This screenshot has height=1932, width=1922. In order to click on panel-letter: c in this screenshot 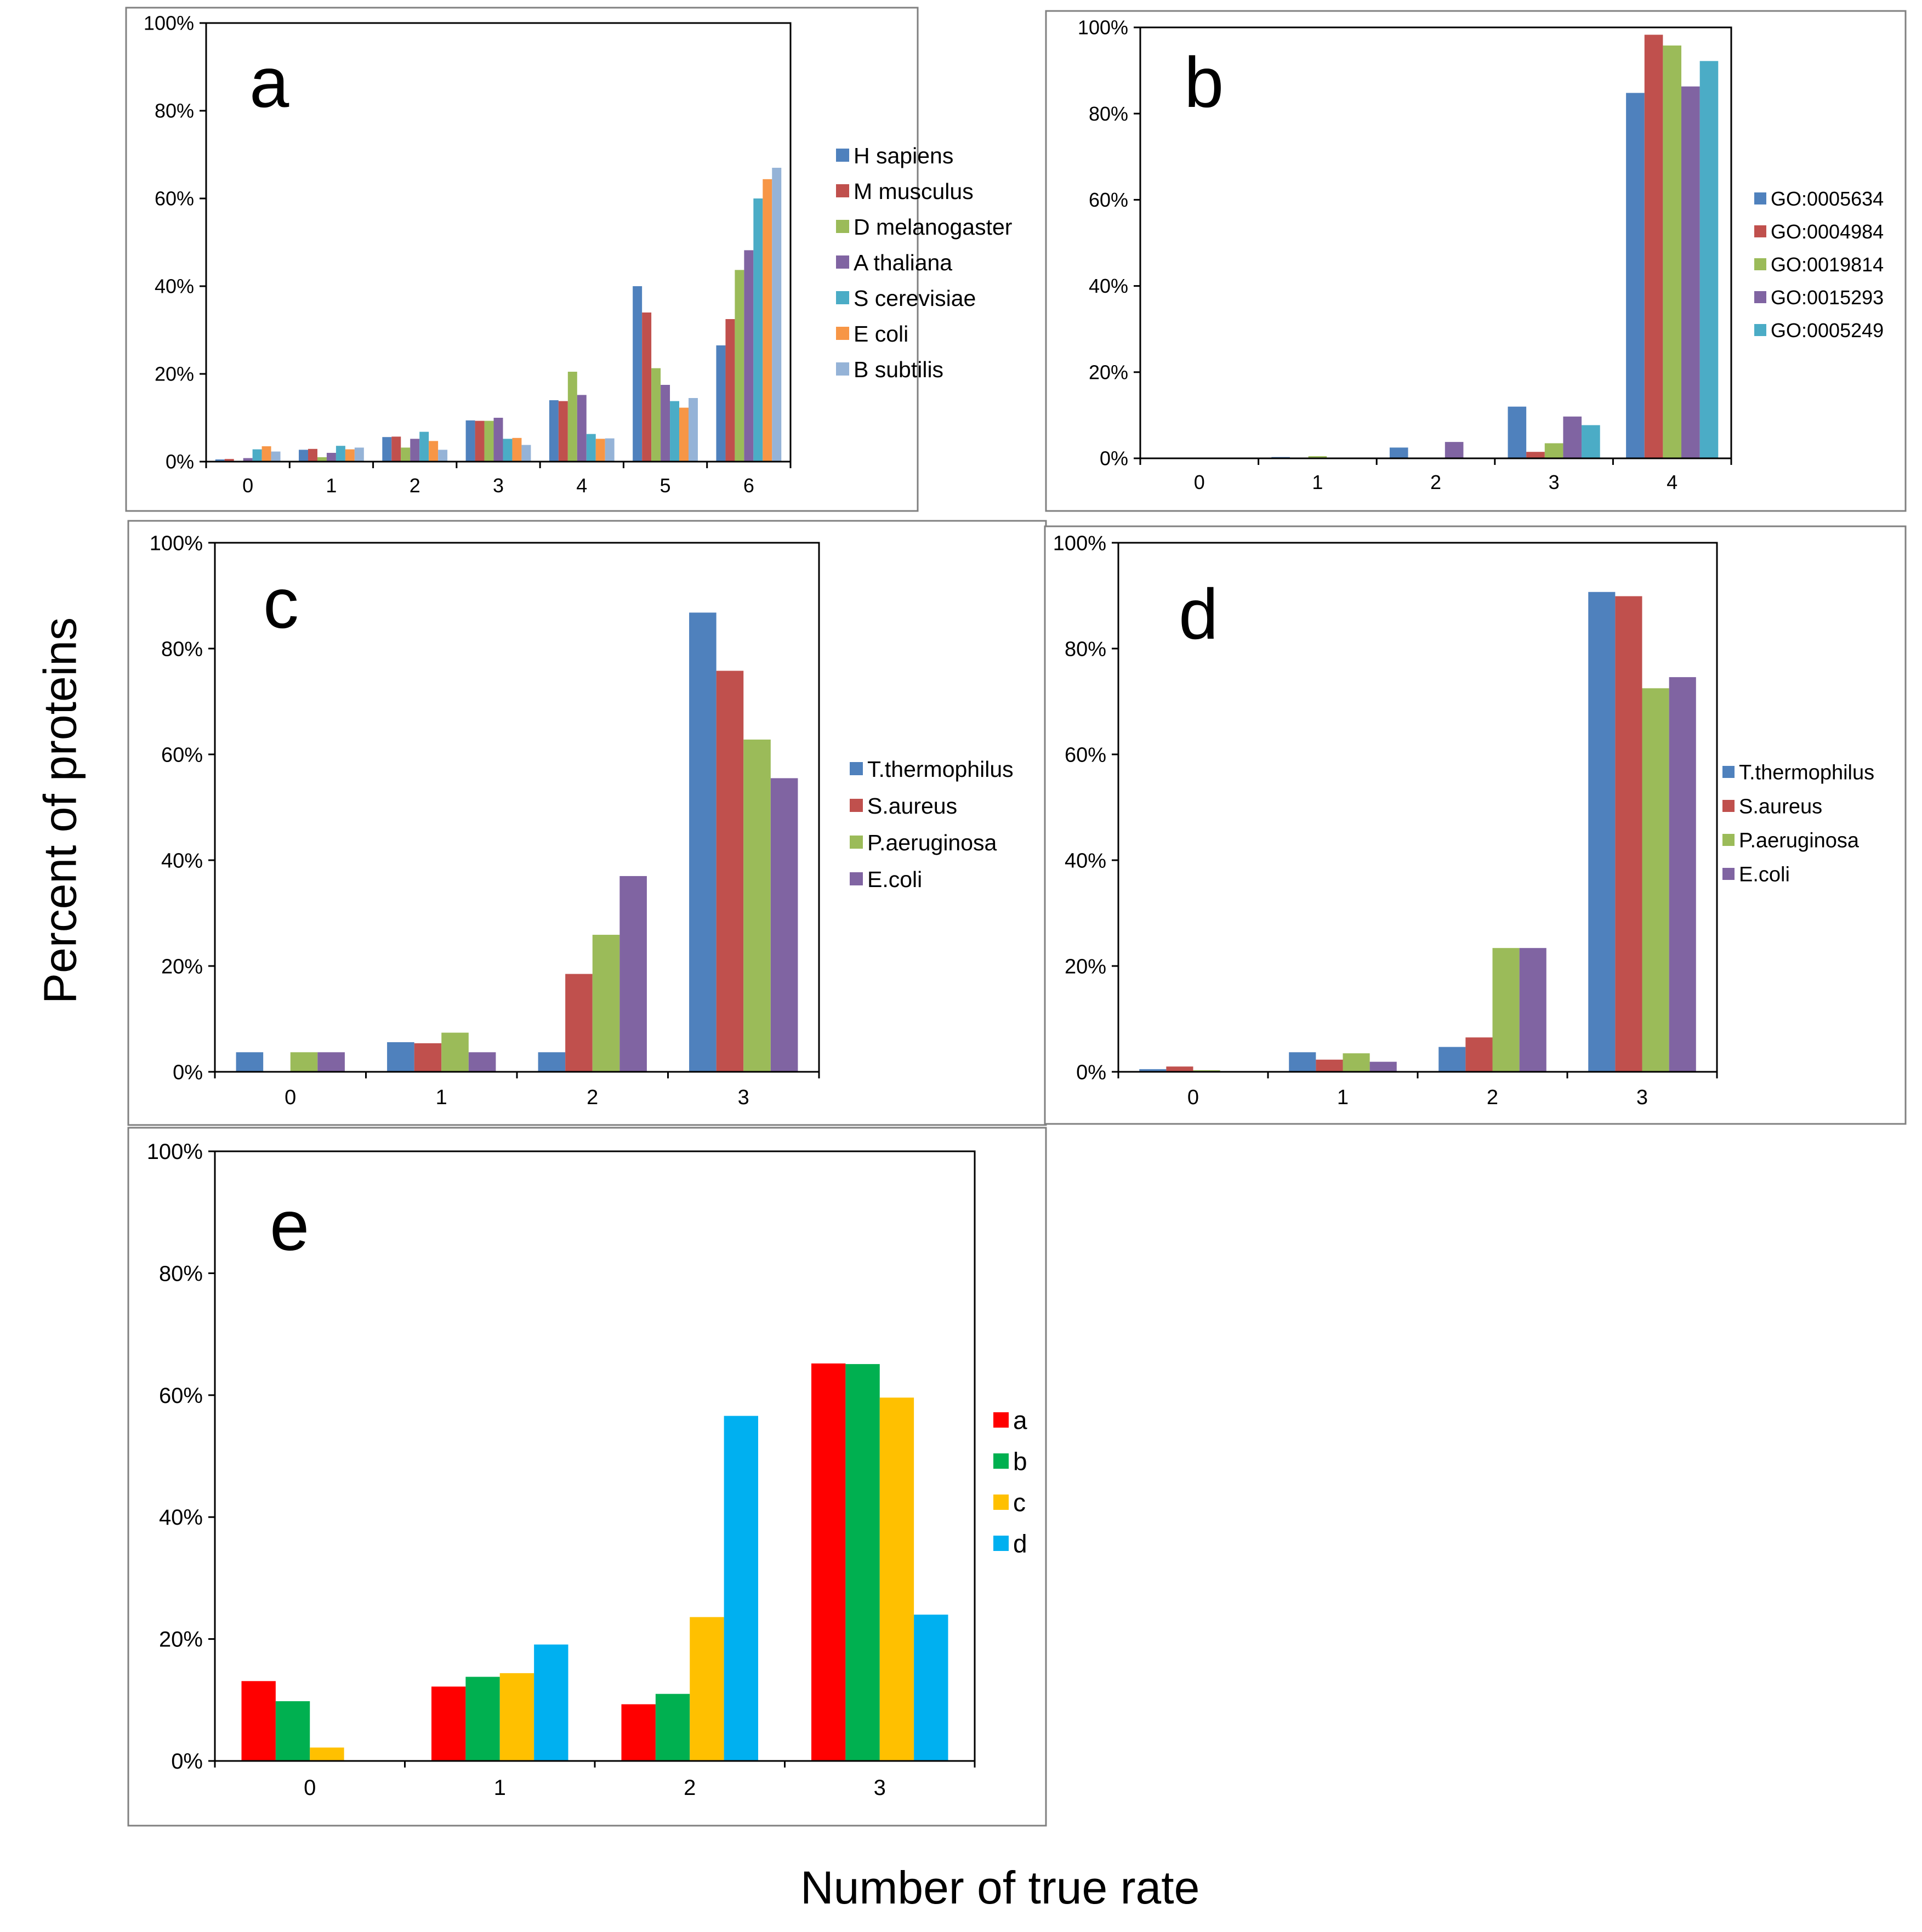, I will do `click(281, 603)`.